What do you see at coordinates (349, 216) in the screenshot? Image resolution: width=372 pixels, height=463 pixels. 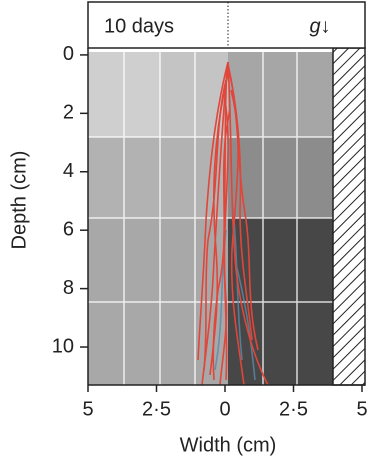 I see `container-wall` at bounding box center [349, 216].